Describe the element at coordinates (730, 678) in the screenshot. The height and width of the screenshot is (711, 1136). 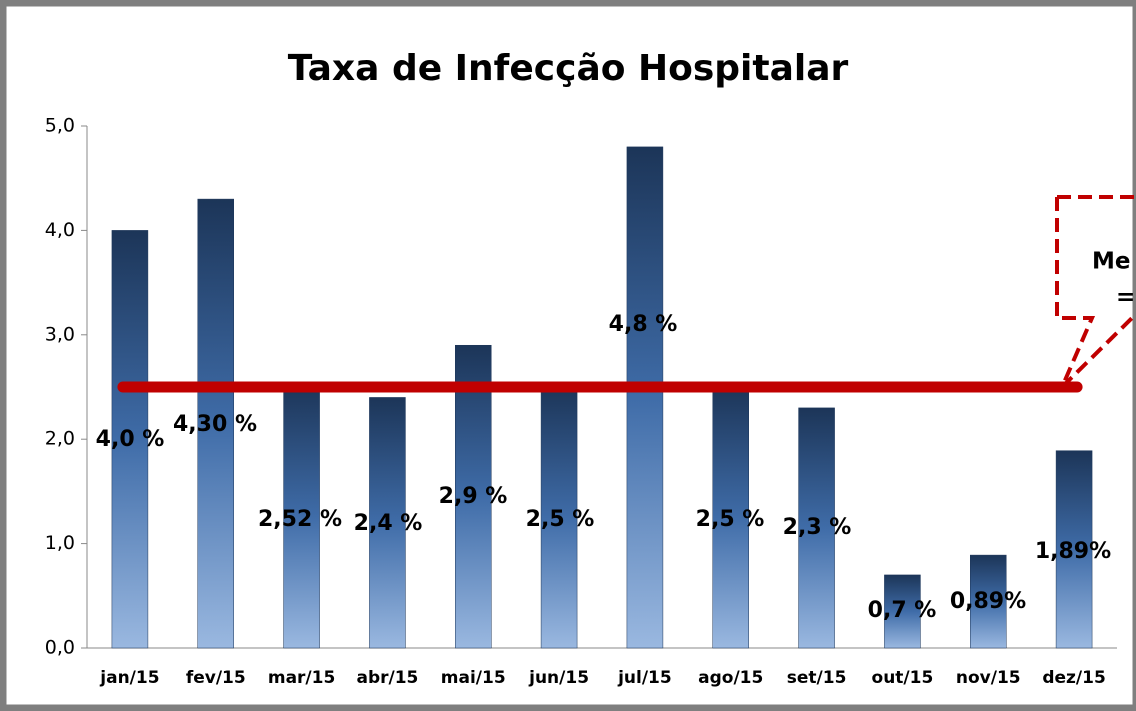
I see `x-tick-label: ago/15` at that location.